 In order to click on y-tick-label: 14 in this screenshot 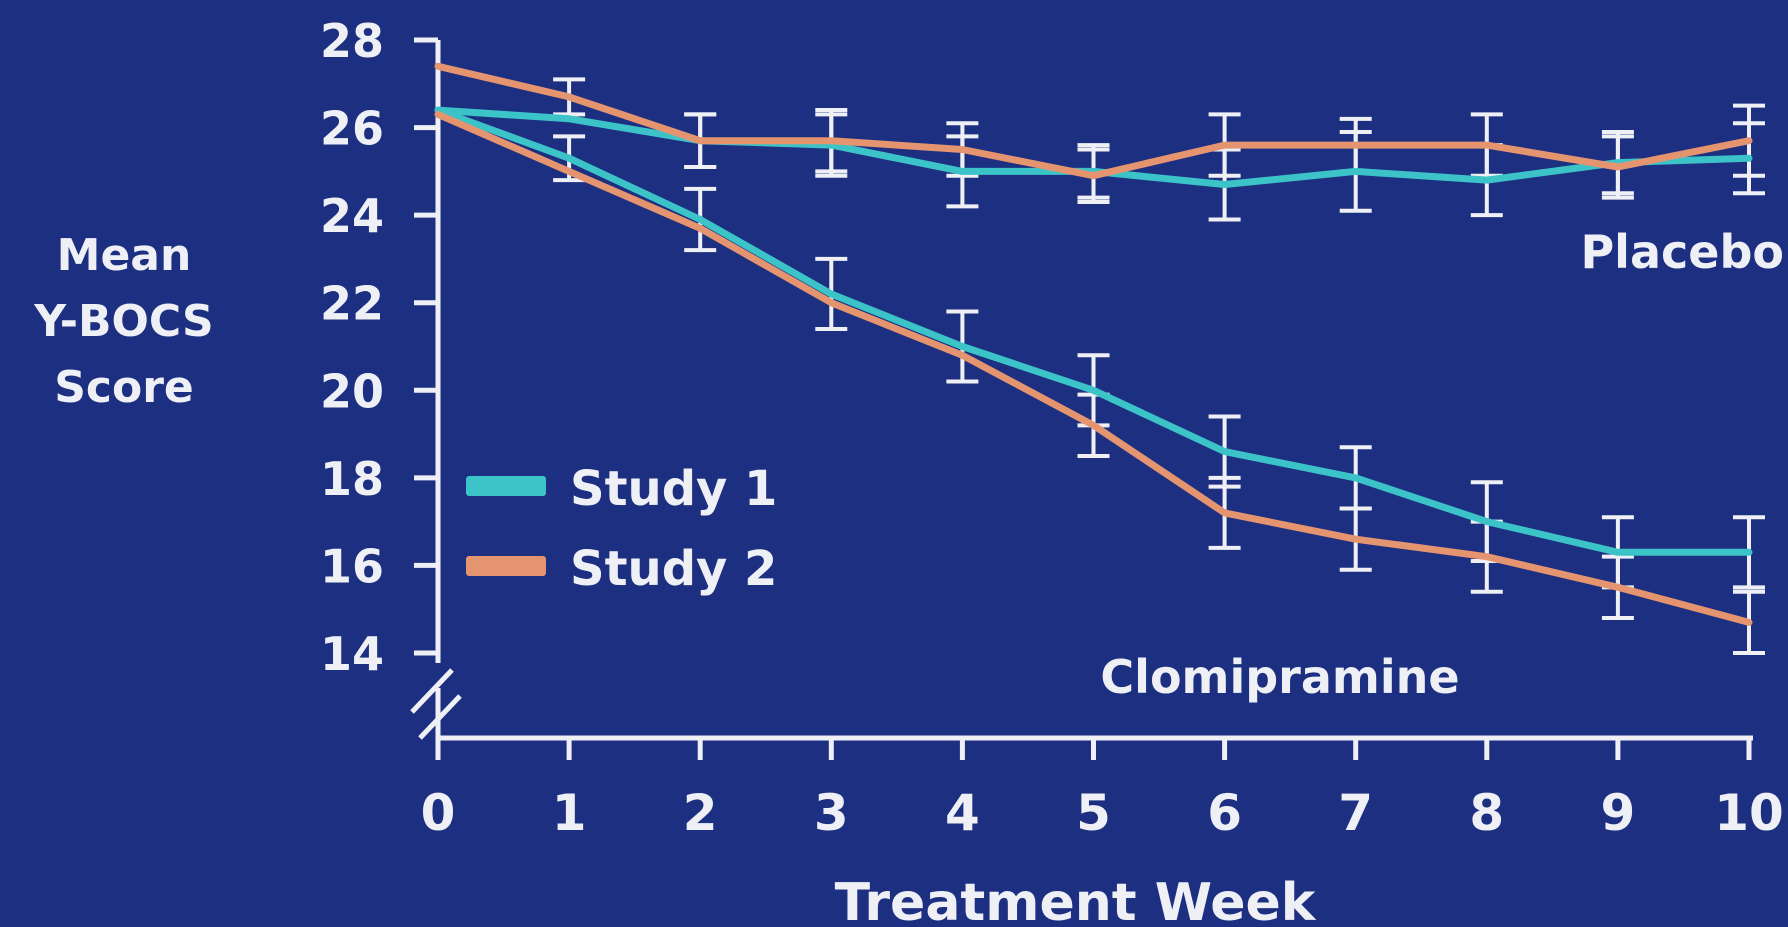, I will do `click(352, 654)`.